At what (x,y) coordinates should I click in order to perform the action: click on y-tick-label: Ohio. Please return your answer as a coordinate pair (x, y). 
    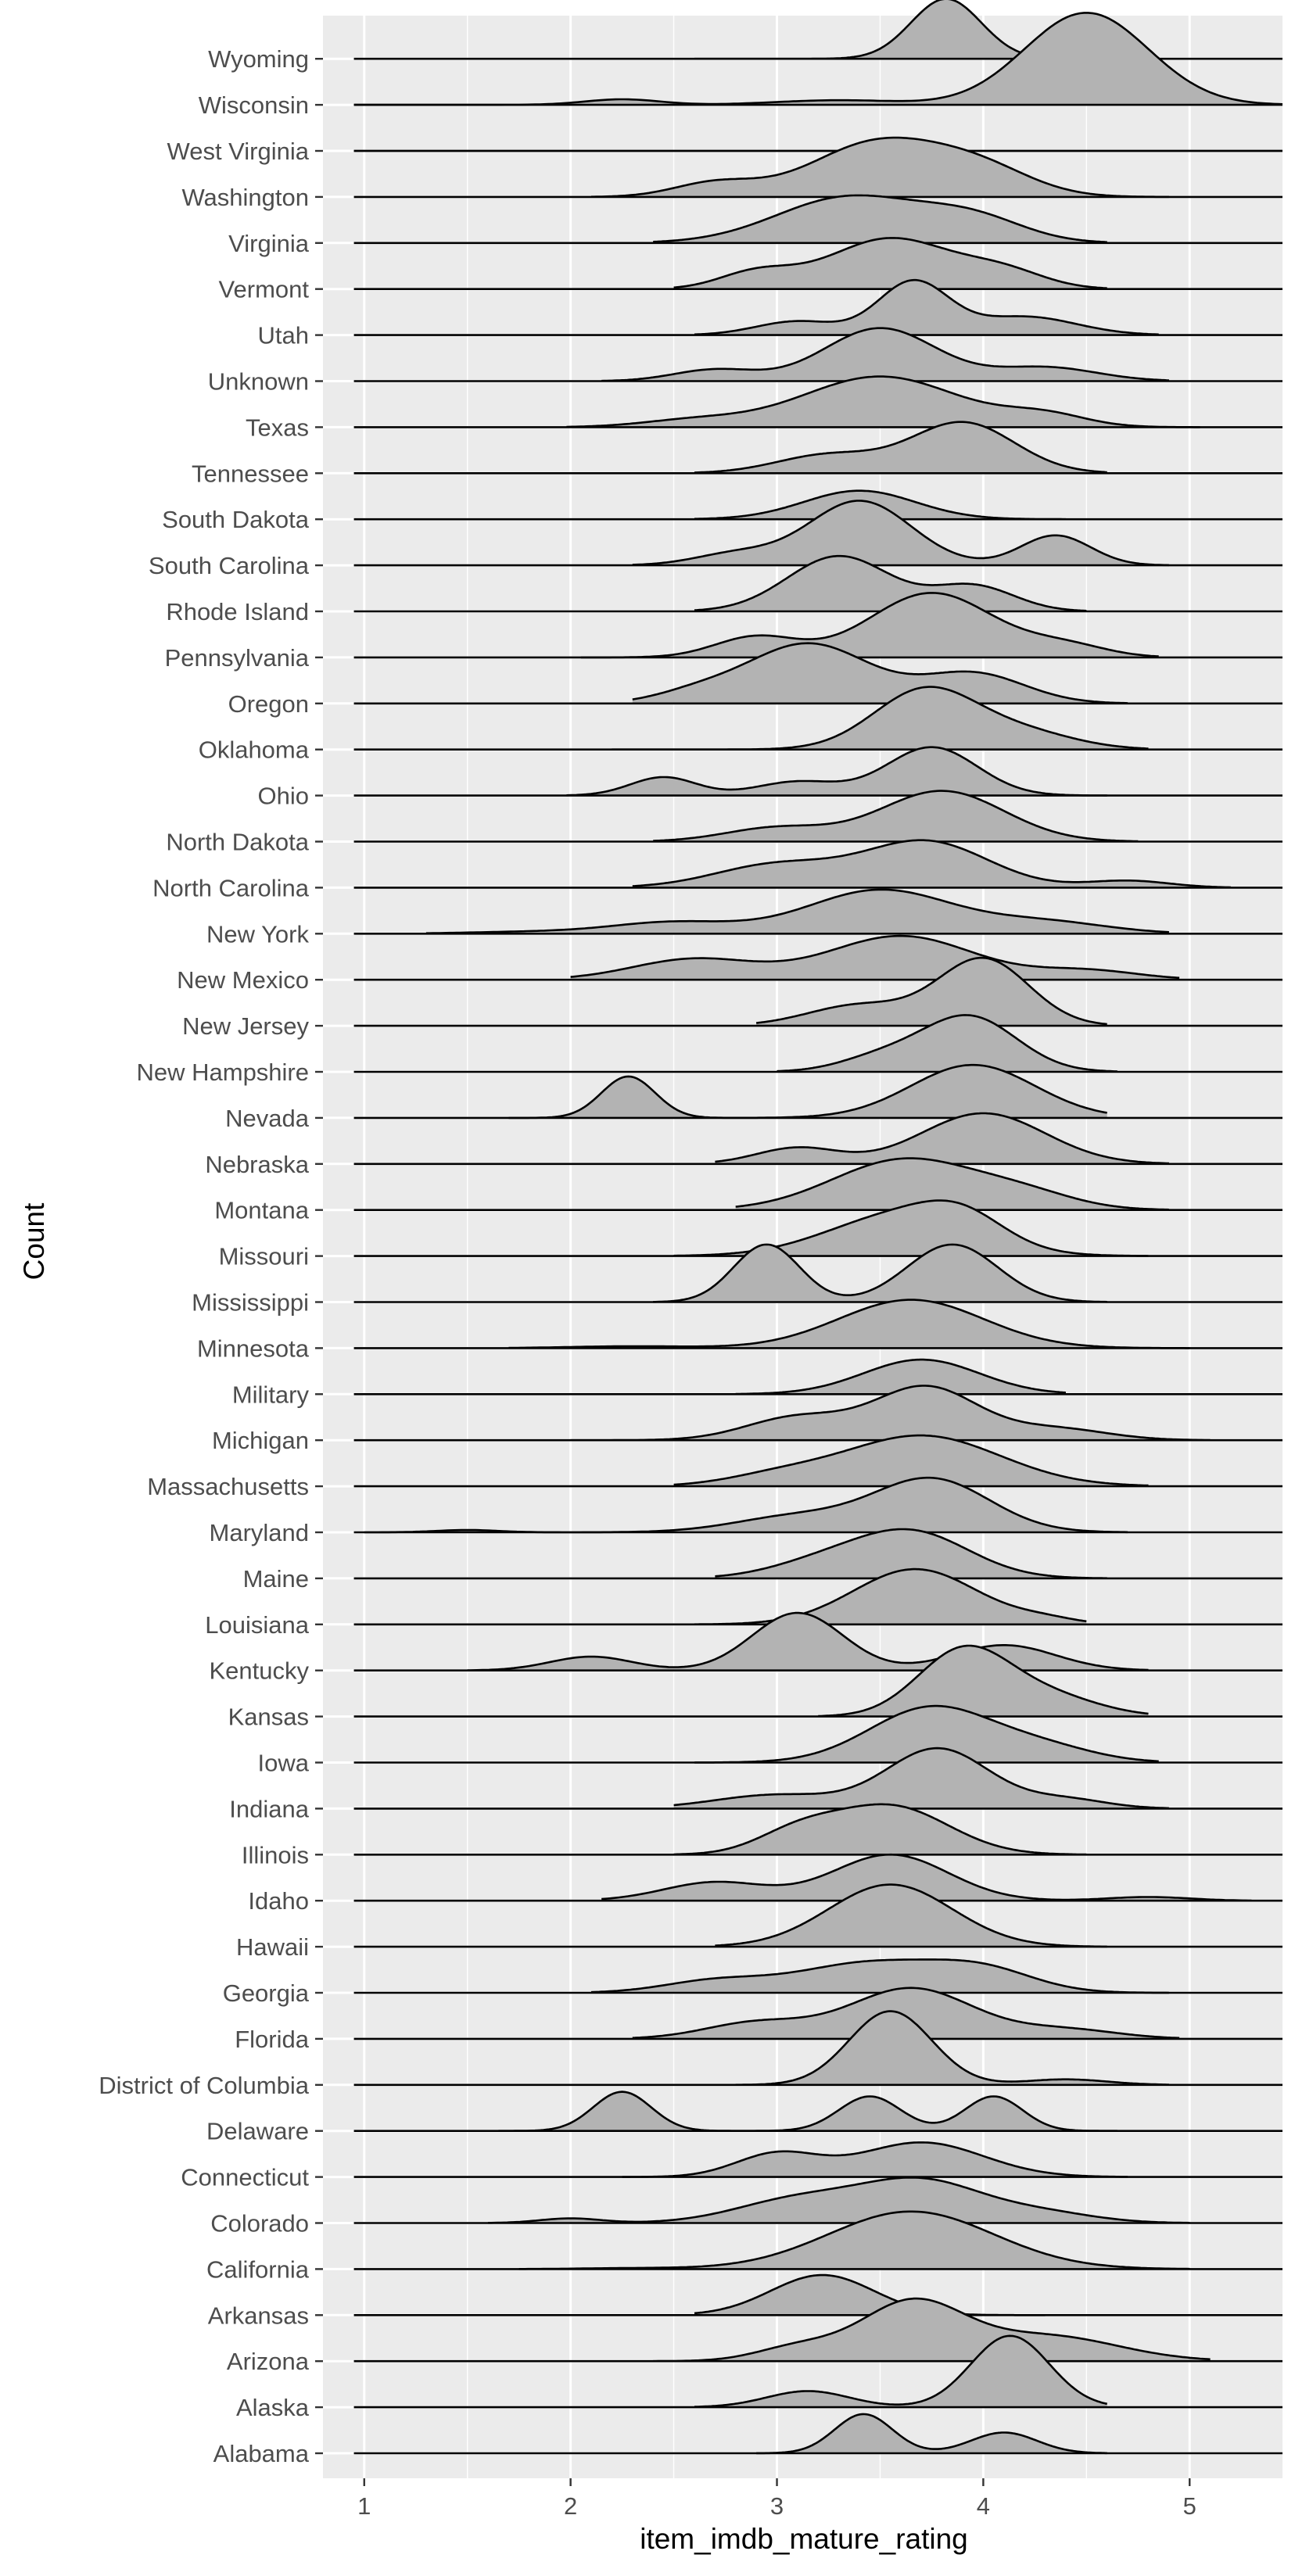
    Looking at the image, I should click on (283, 796).